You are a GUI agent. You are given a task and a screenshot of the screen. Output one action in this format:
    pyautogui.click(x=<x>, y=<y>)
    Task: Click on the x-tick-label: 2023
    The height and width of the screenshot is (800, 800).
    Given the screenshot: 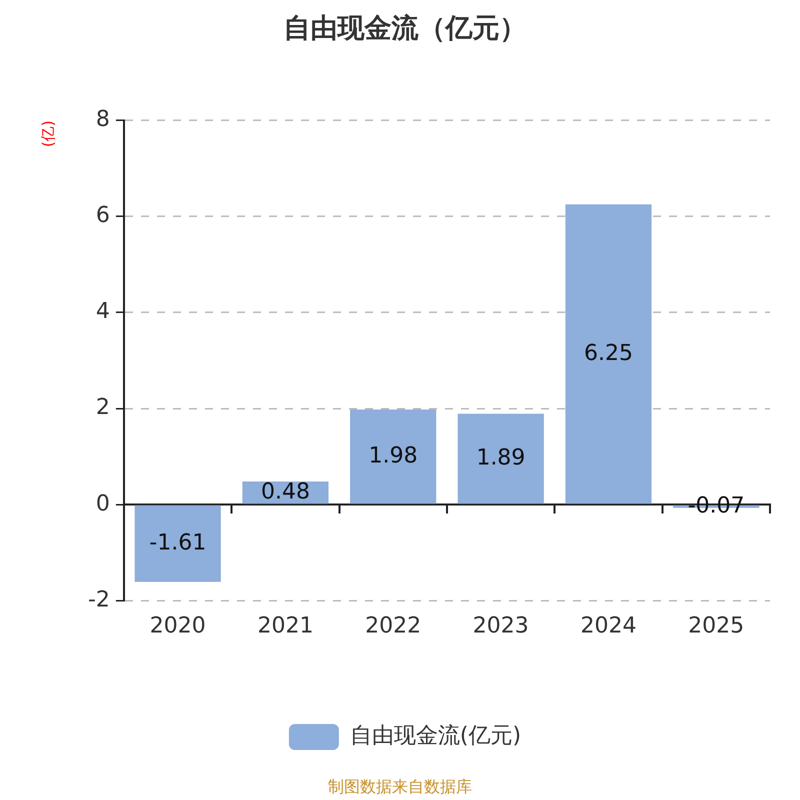 What is the action you would take?
    pyautogui.click(x=500, y=626)
    